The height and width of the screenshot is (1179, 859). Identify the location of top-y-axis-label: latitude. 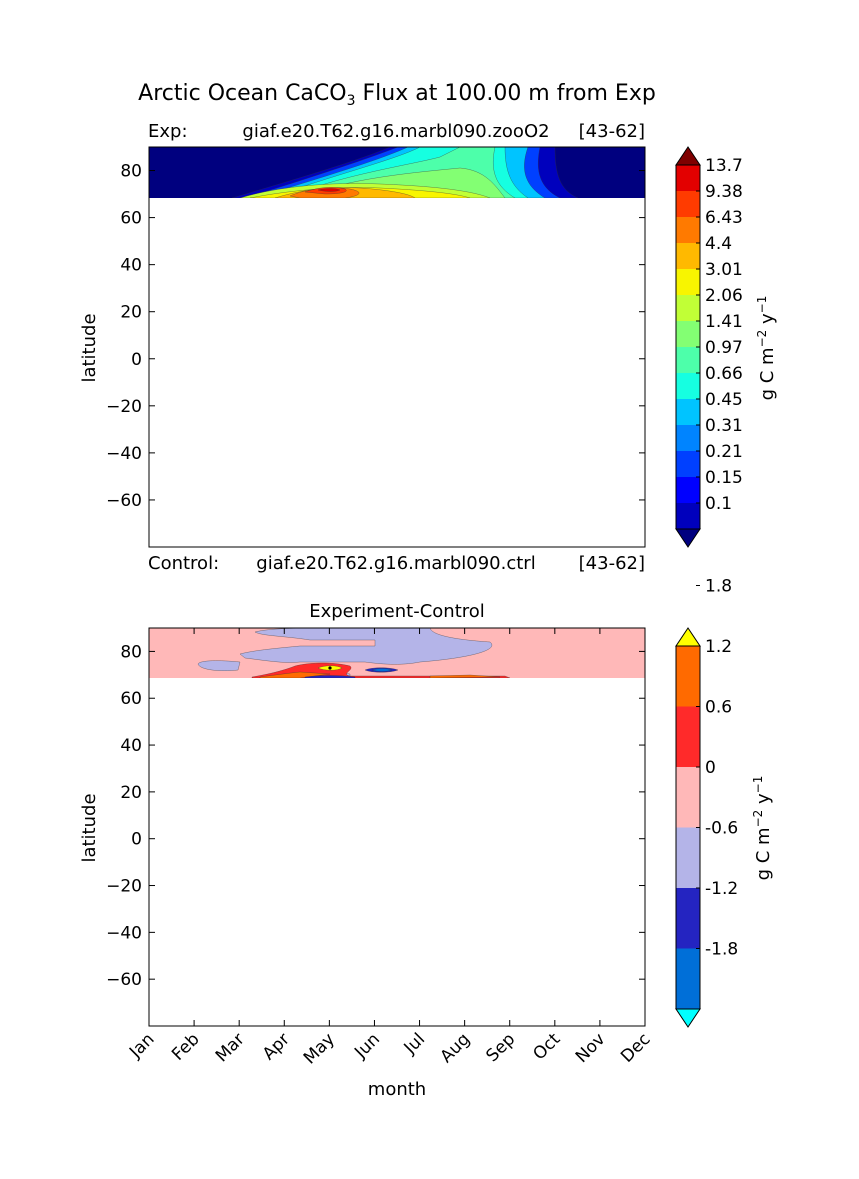
(89, 347).